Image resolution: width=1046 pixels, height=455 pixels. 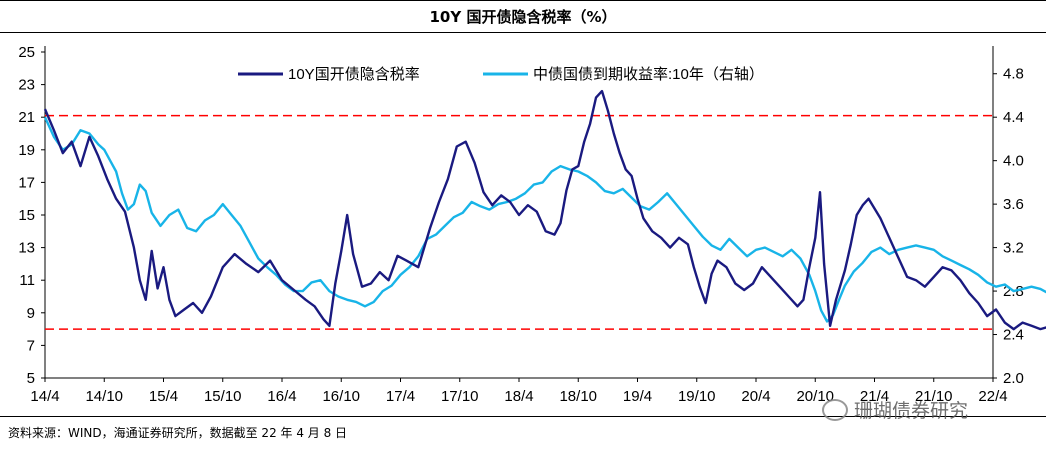 What do you see at coordinates (178, 433) in the screenshot?
I see `source-note: 资料来源：WIND，海通证券研究所，数据截至 22 年 4 月 8 日` at bounding box center [178, 433].